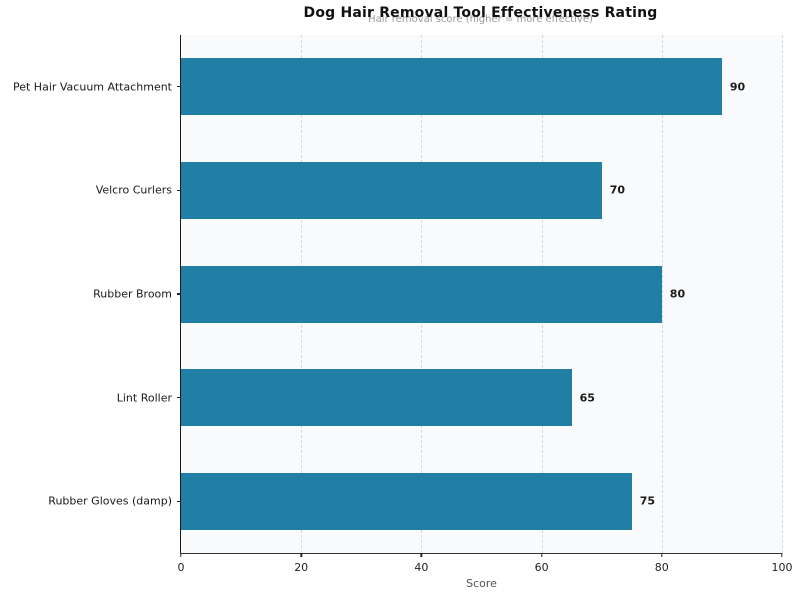  Describe the element at coordinates (144, 398) in the screenshot. I see `category-label: Lint Roller` at that location.